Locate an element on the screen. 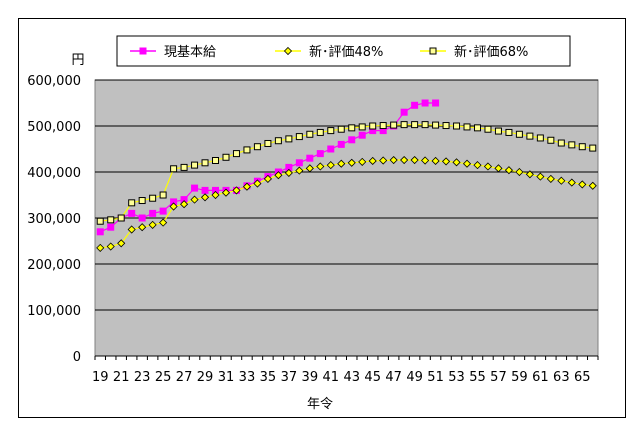 The width and height of the screenshot is (638, 438). y-tick-label: 300,000 is located at coordinates (54, 219).